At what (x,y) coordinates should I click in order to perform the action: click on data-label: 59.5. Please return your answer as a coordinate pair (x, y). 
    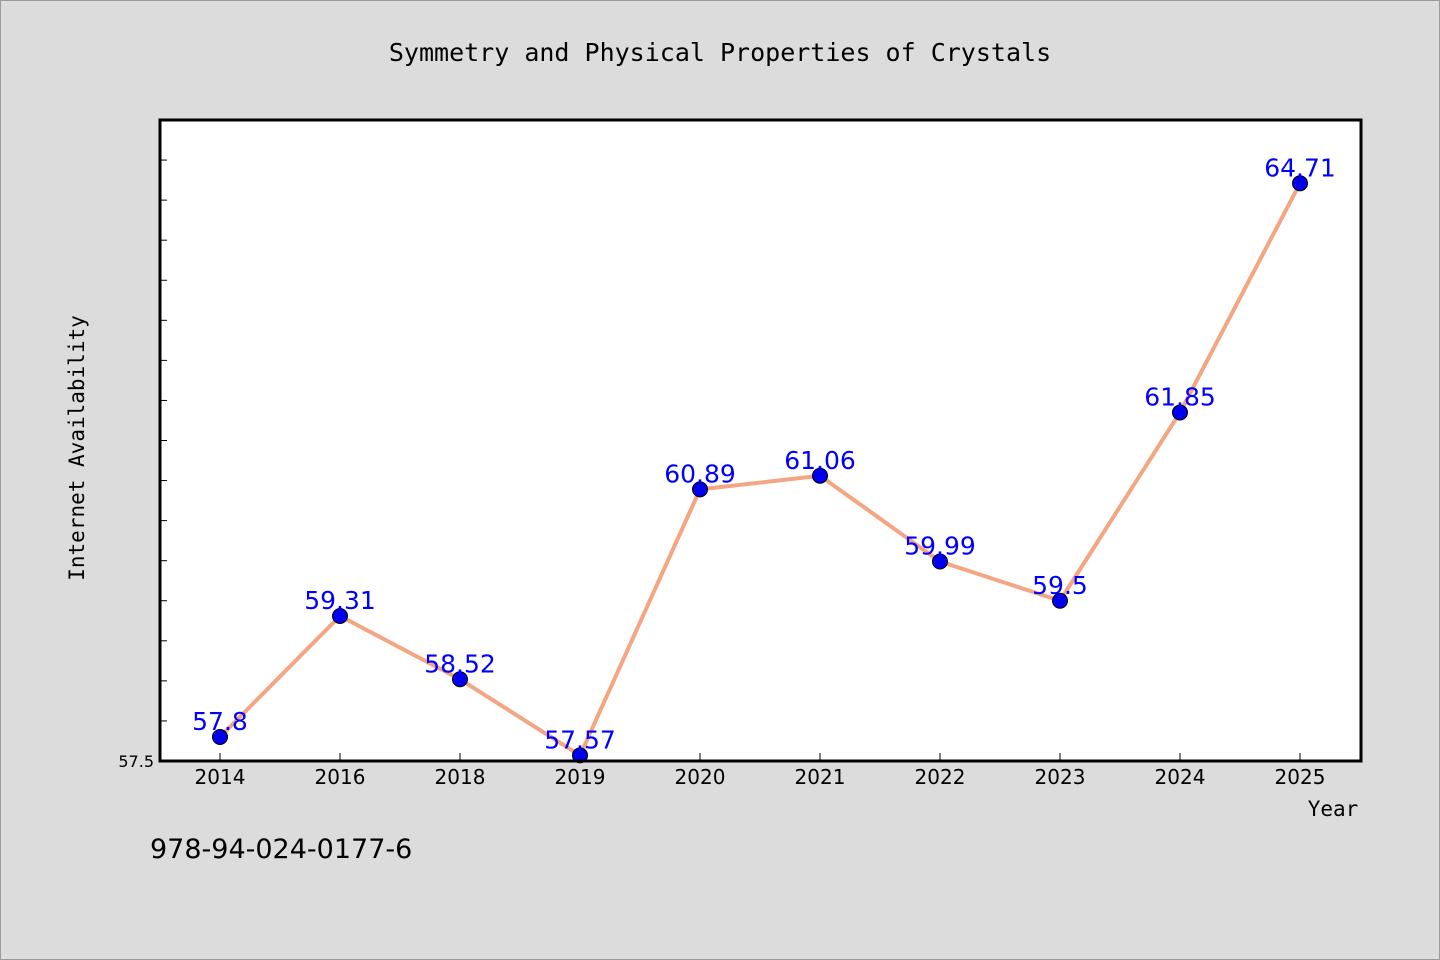
    Looking at the image, I should click on (1060, 585).